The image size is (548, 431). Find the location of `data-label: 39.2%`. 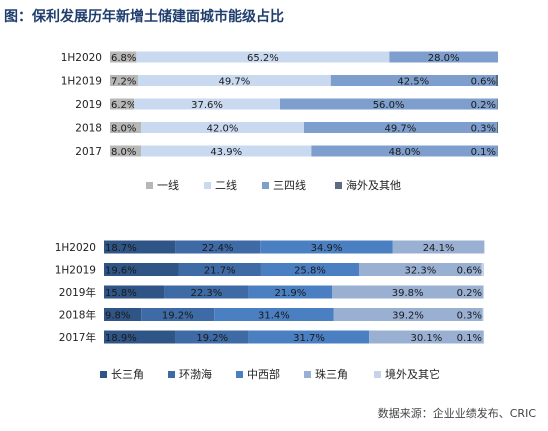

data-label: 39.2% is located at coordinates (408, 316).